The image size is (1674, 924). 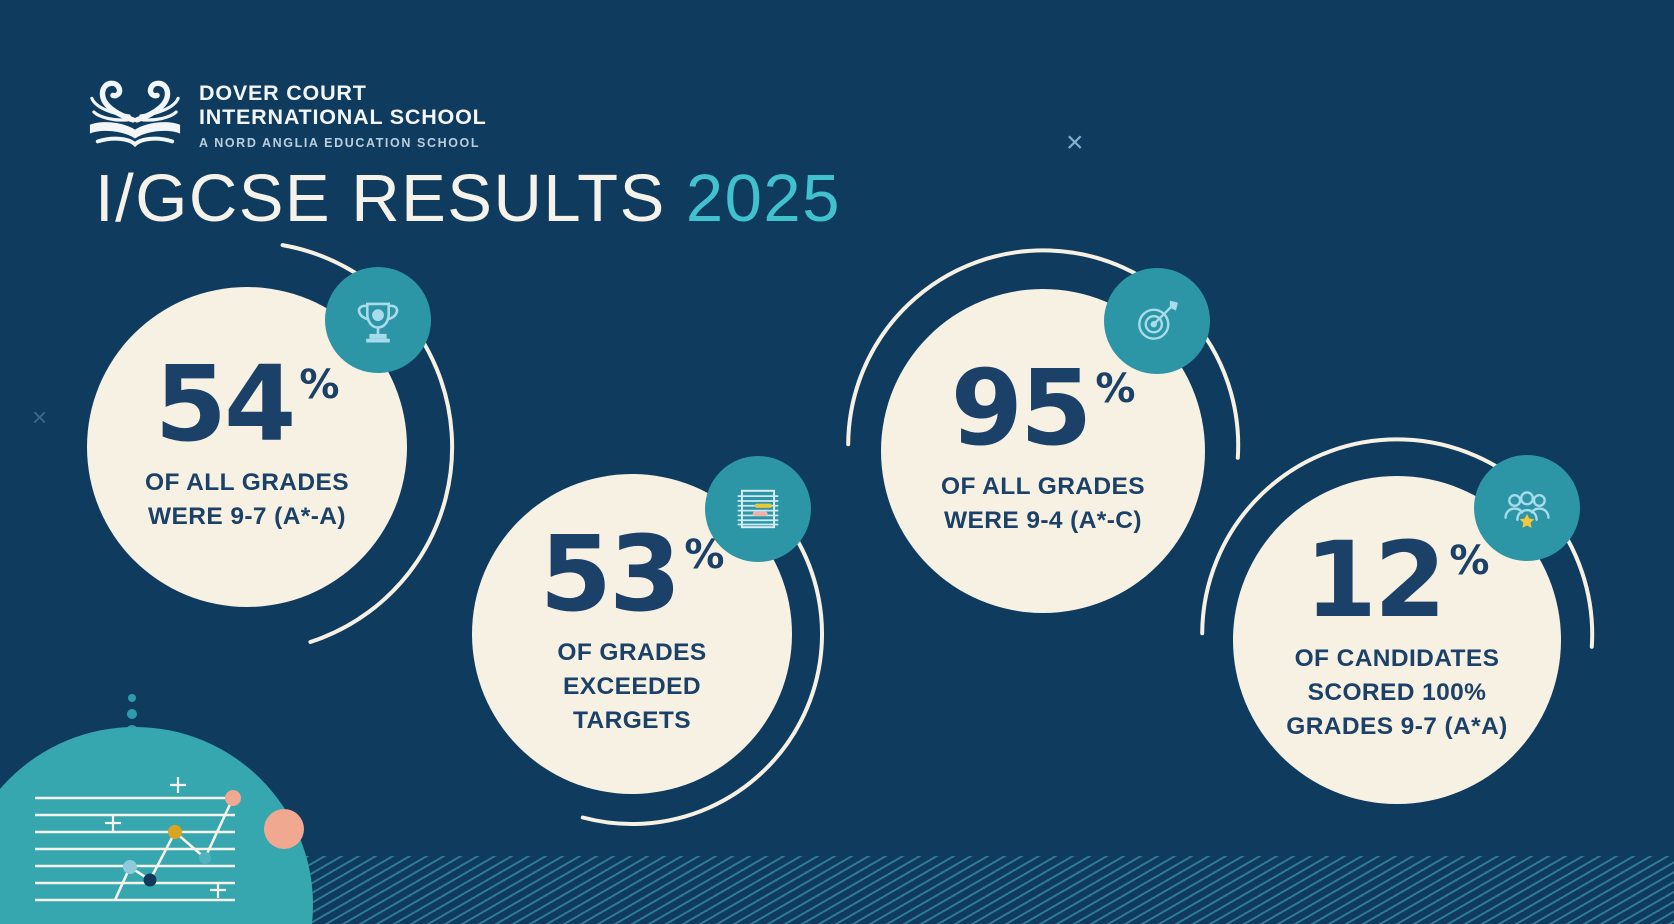 What do you see at coordinates (225, 404) in the screenshot?
I see `stat-value: 54` at bounding box center [225, 404].